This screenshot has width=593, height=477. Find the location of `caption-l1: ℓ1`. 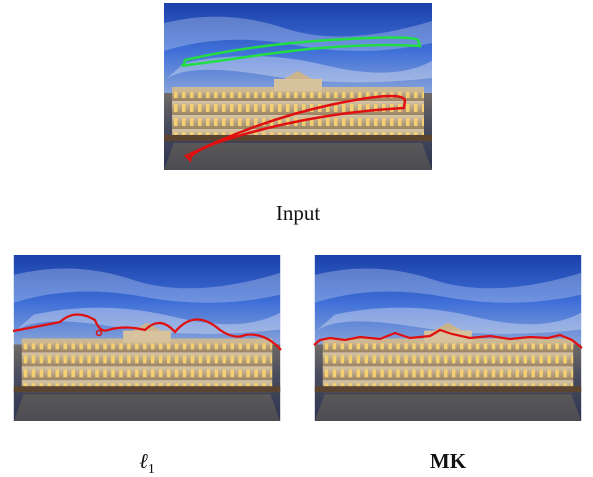

caption-l1: ℓ1 is located at coordinates (147, 463).